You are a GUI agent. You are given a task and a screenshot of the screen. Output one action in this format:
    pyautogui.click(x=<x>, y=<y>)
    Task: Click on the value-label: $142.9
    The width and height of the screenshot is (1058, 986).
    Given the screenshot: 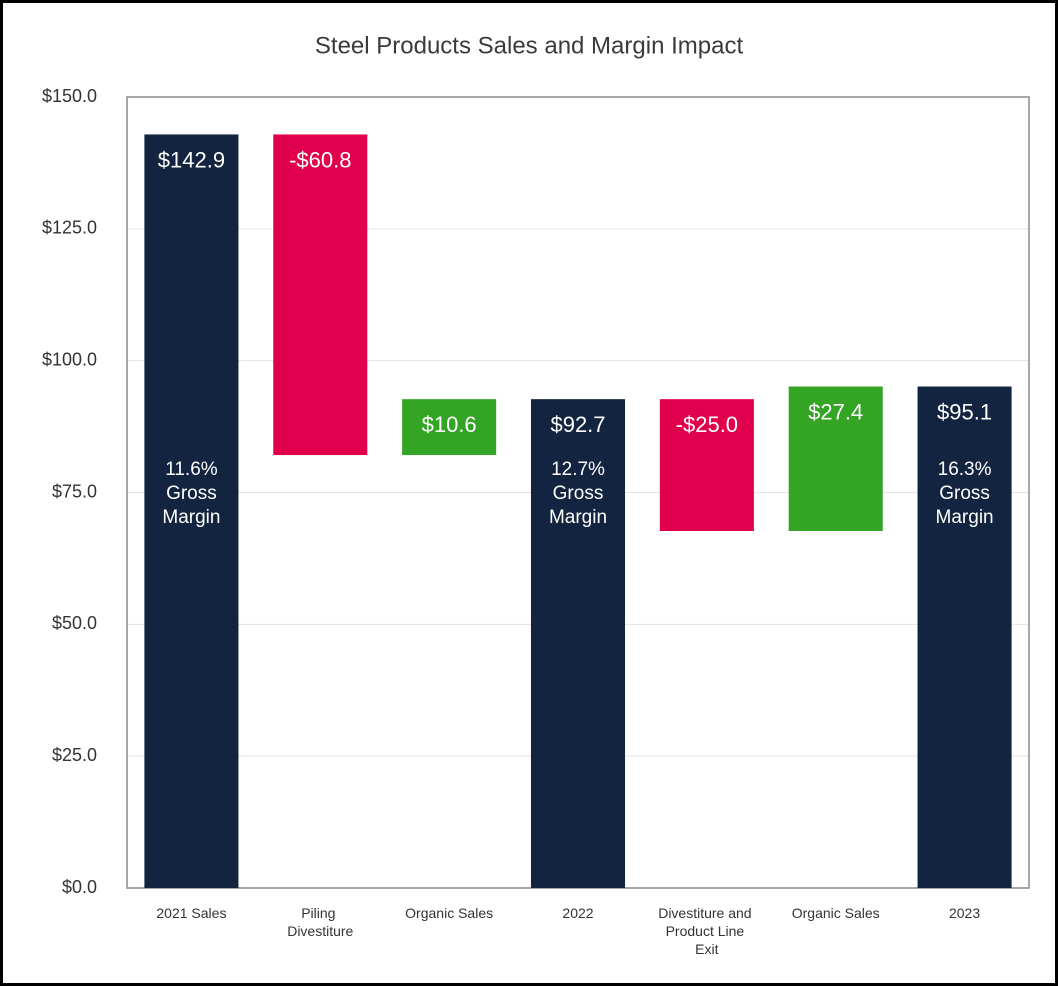 What is the action you would take?
    pyautogui.click(x=191, y=159)
    